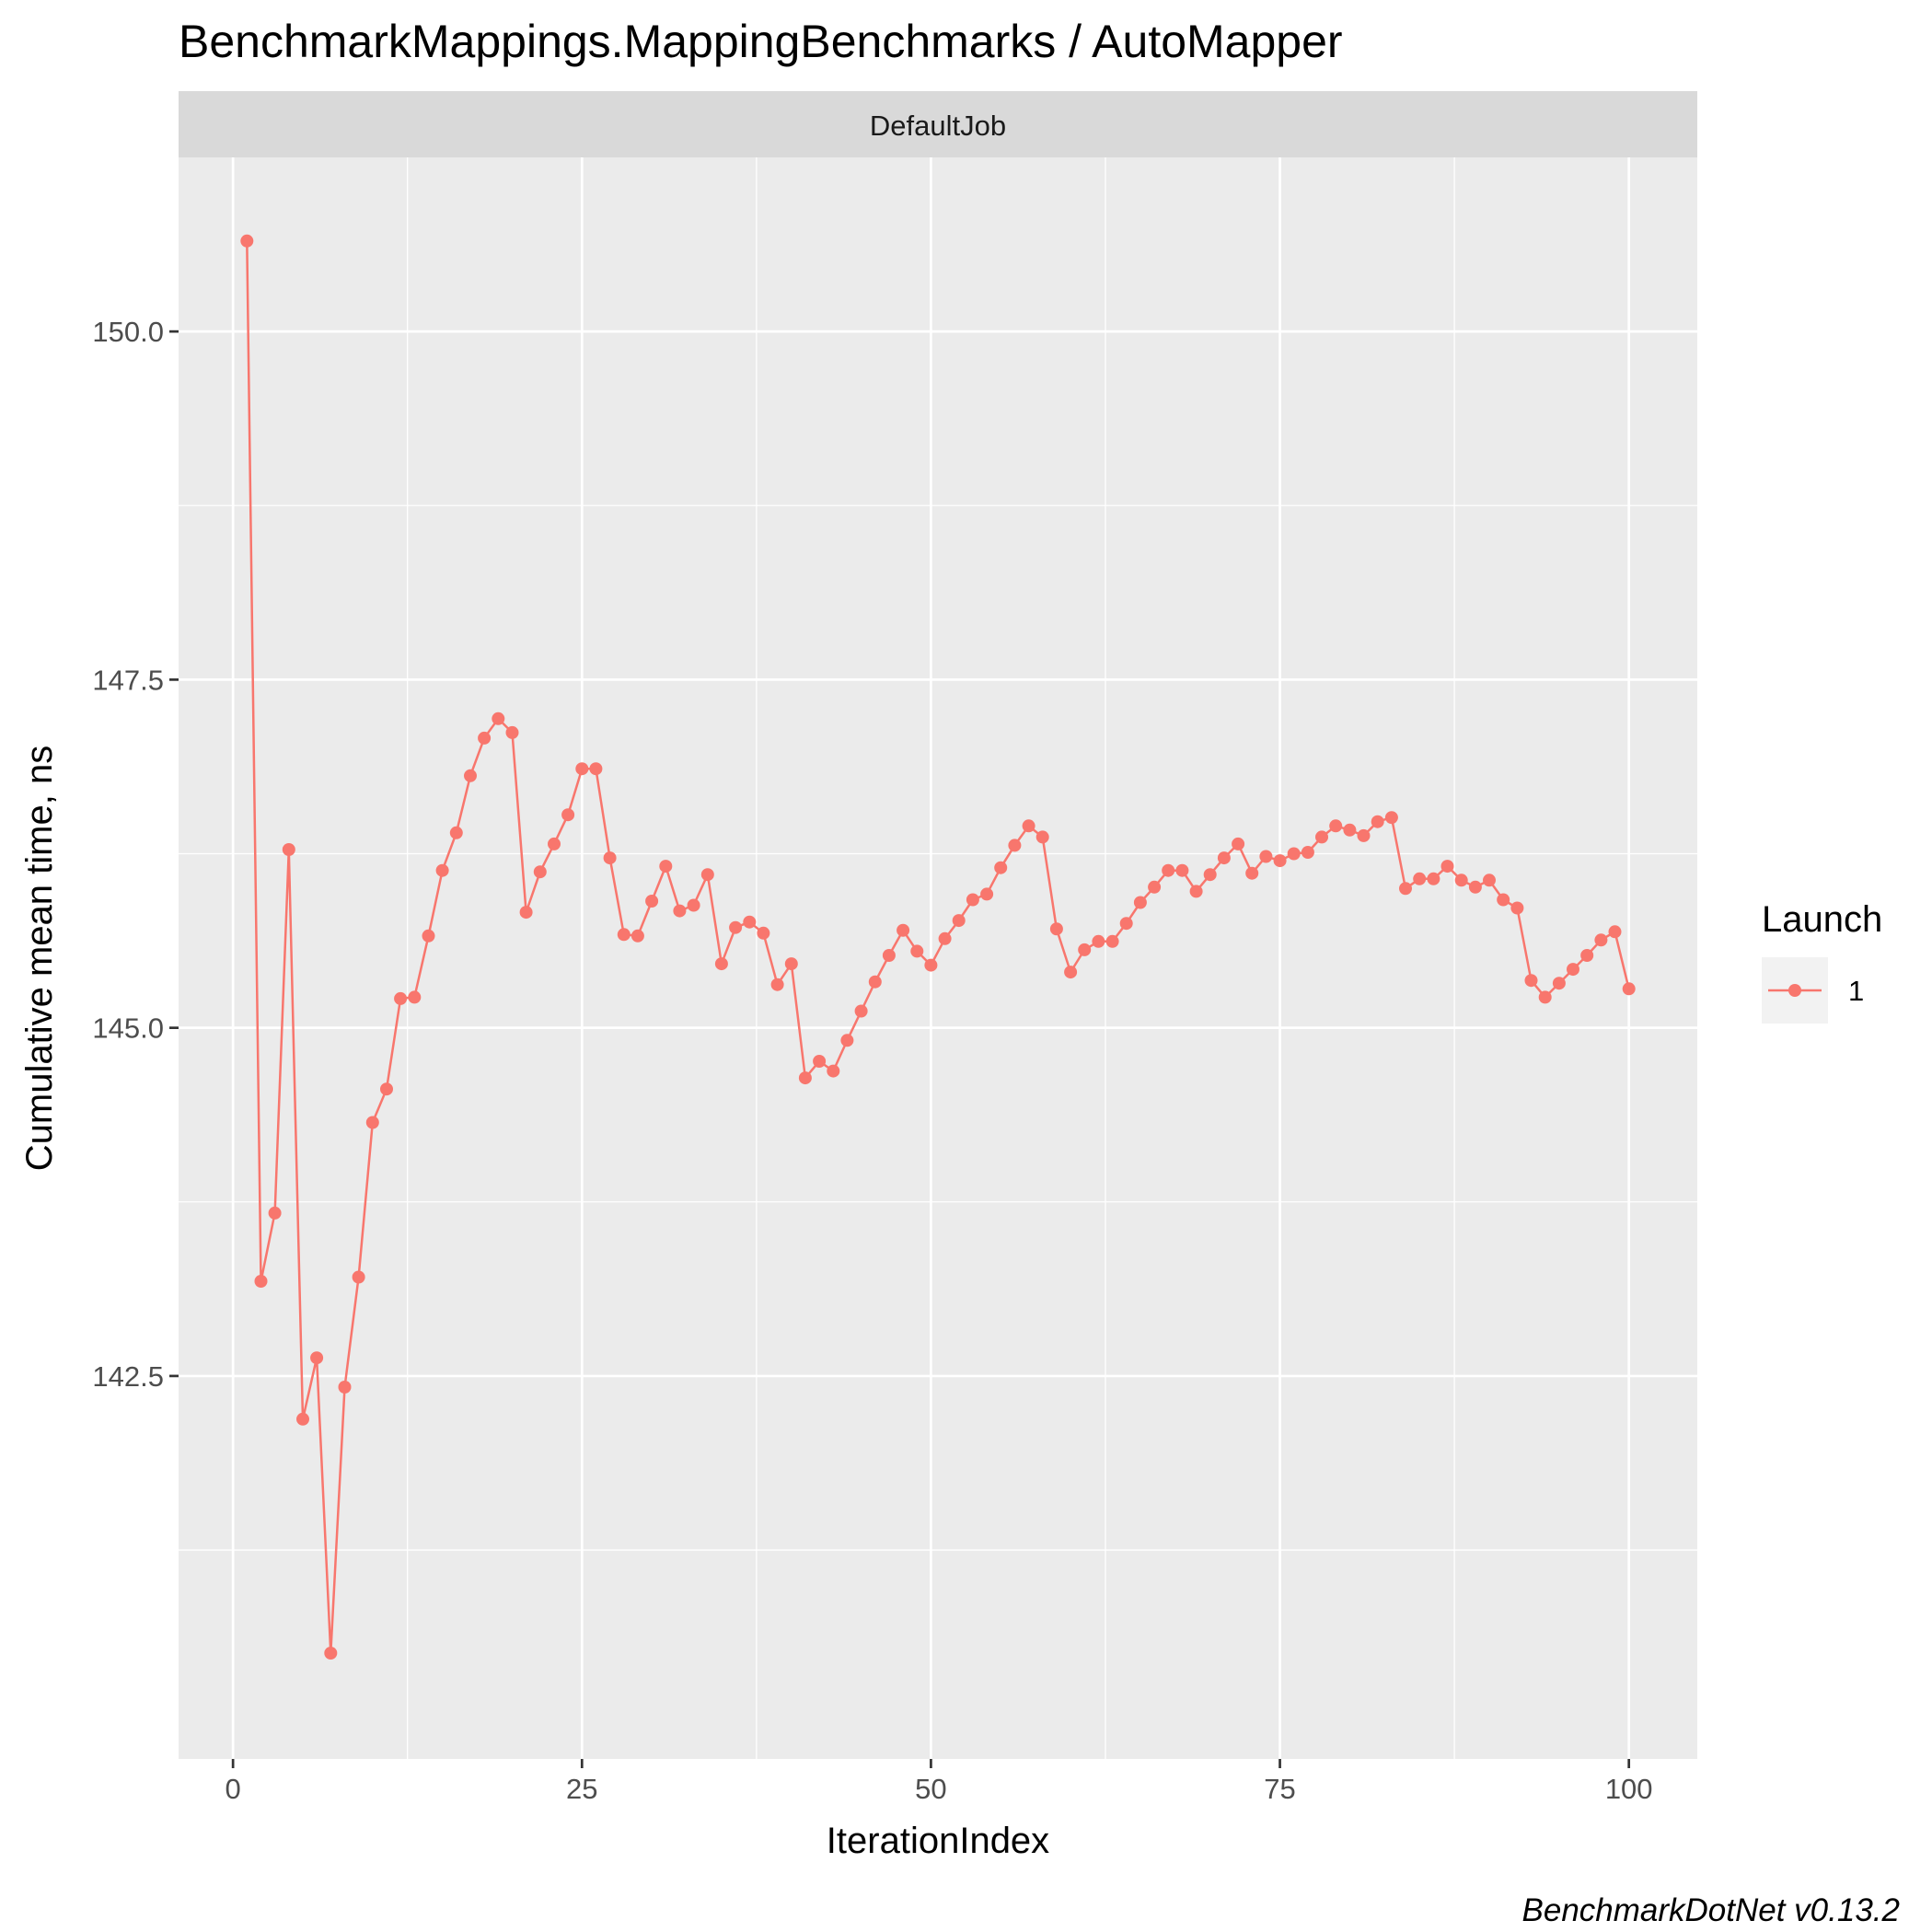 Image resolution: width=1932 pixels, height=1932 pixels. Describe the element at coordinates (1711, 1910) in the screenshot. I see `caption: BenchmarkDotNet v0.13.2` at that location.